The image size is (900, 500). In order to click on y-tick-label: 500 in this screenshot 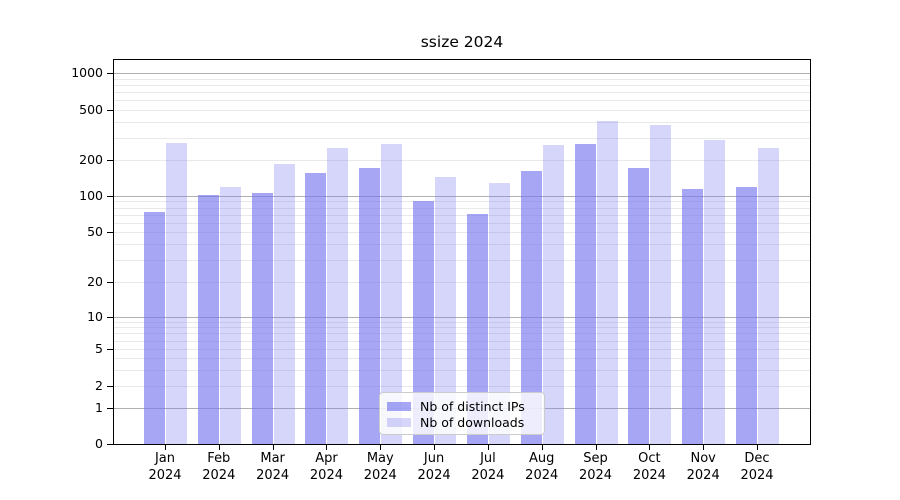, I will do `click(91, 109)`.